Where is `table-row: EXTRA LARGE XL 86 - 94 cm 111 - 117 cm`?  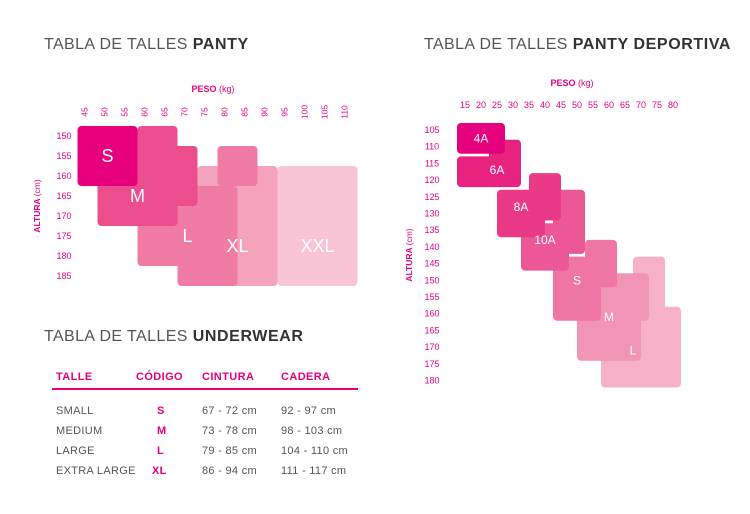
table-row: EXTRA LARGE XL 86 - 94 cm 111 - 117 cm is located at coordinates (205, 470).